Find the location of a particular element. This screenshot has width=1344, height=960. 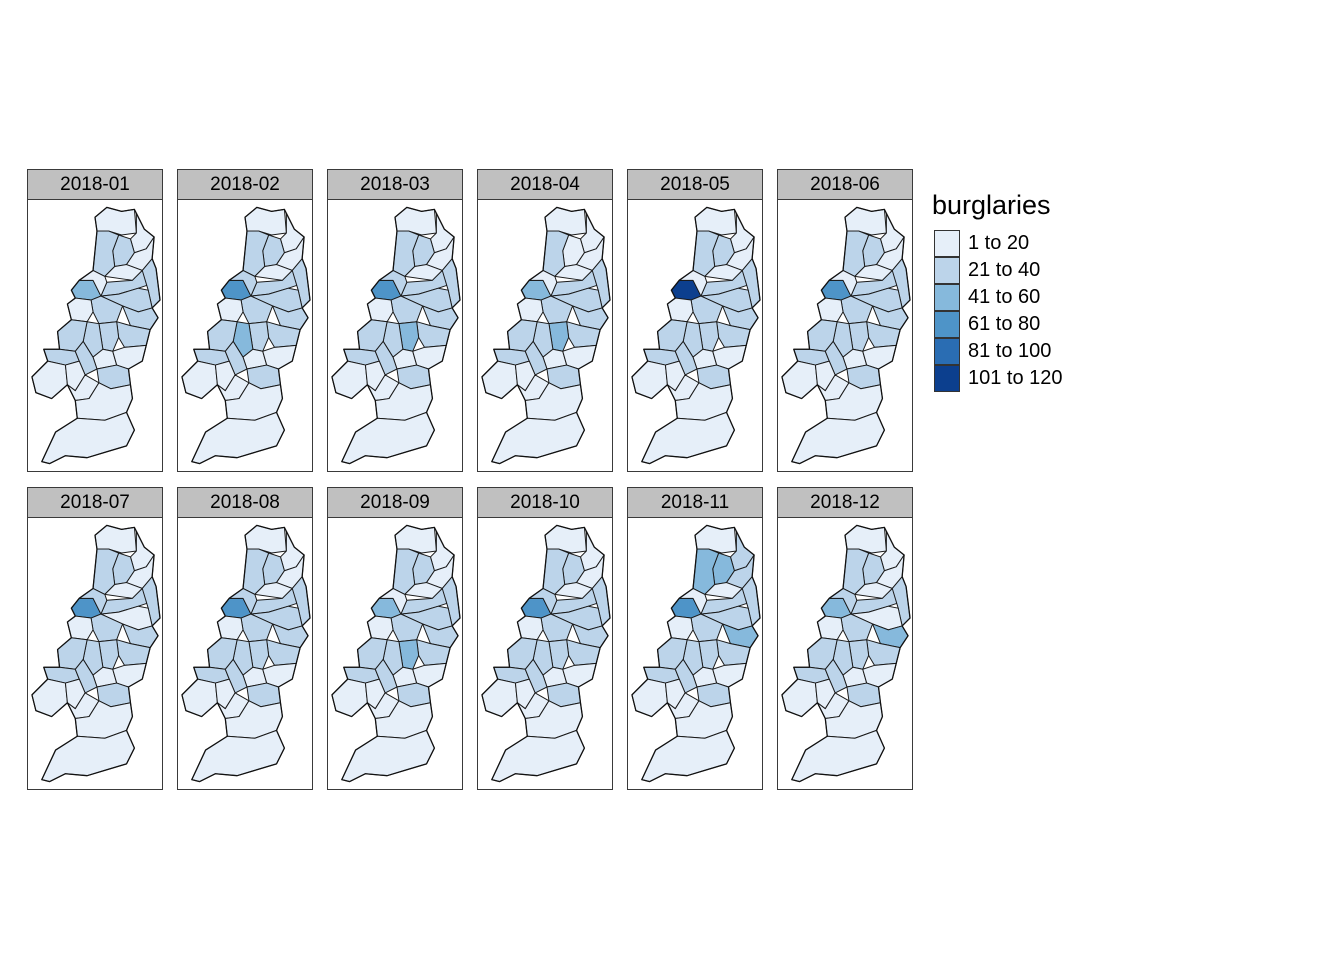

panel-date-label: 2018-11 is located at coordinates (695, 502).